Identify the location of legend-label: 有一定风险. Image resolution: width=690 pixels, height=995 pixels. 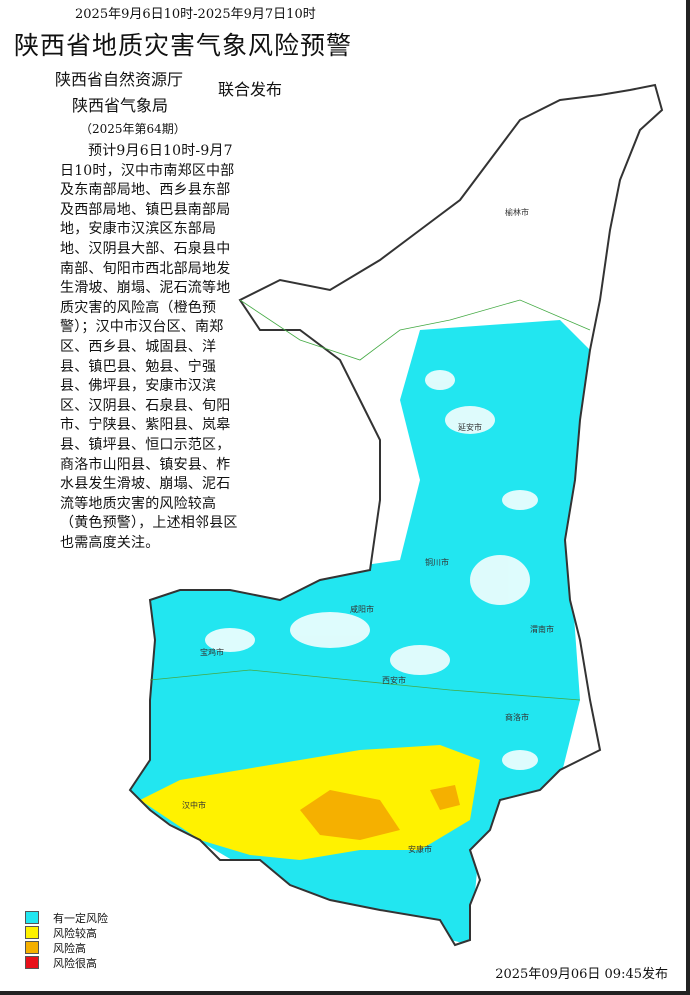
(80, 918).